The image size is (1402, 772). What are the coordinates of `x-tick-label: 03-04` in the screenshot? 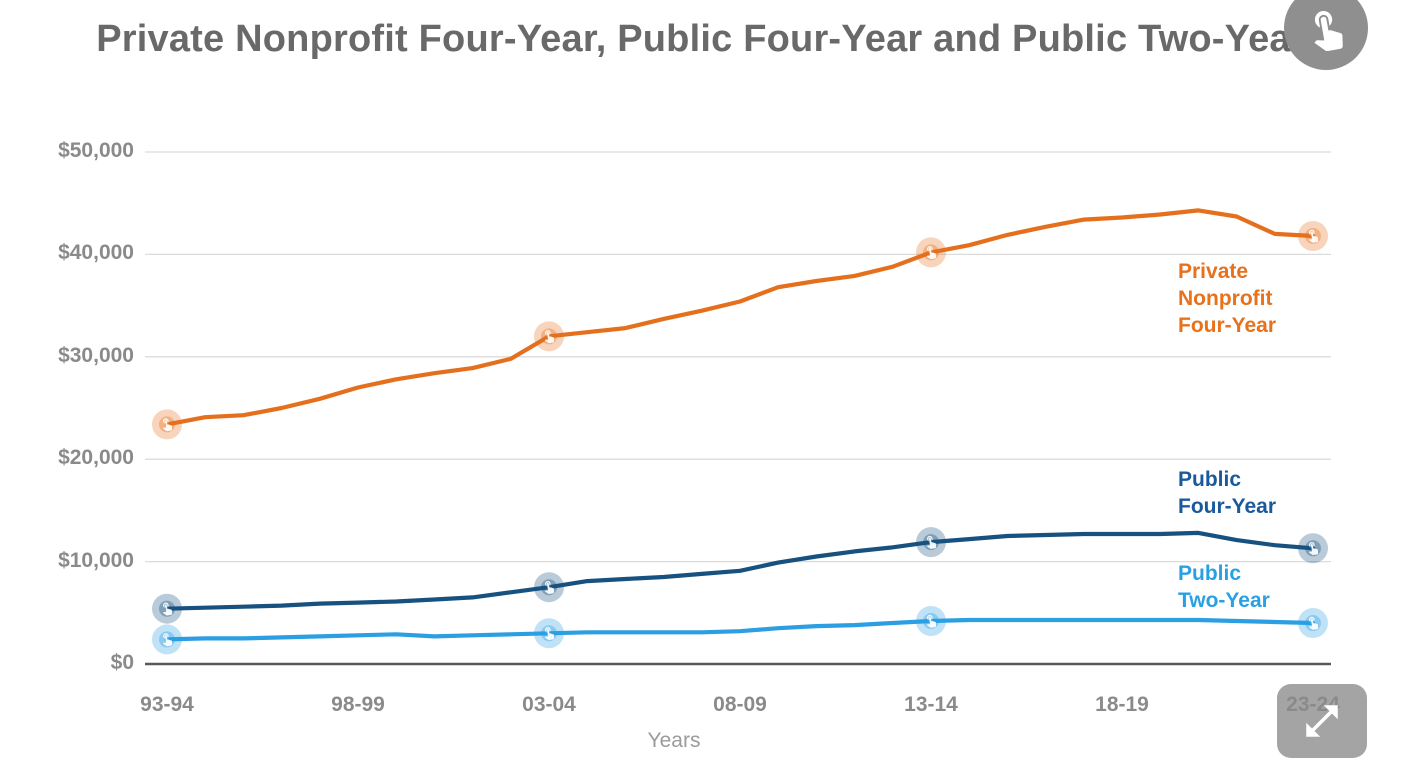 It's located at (549, 704).